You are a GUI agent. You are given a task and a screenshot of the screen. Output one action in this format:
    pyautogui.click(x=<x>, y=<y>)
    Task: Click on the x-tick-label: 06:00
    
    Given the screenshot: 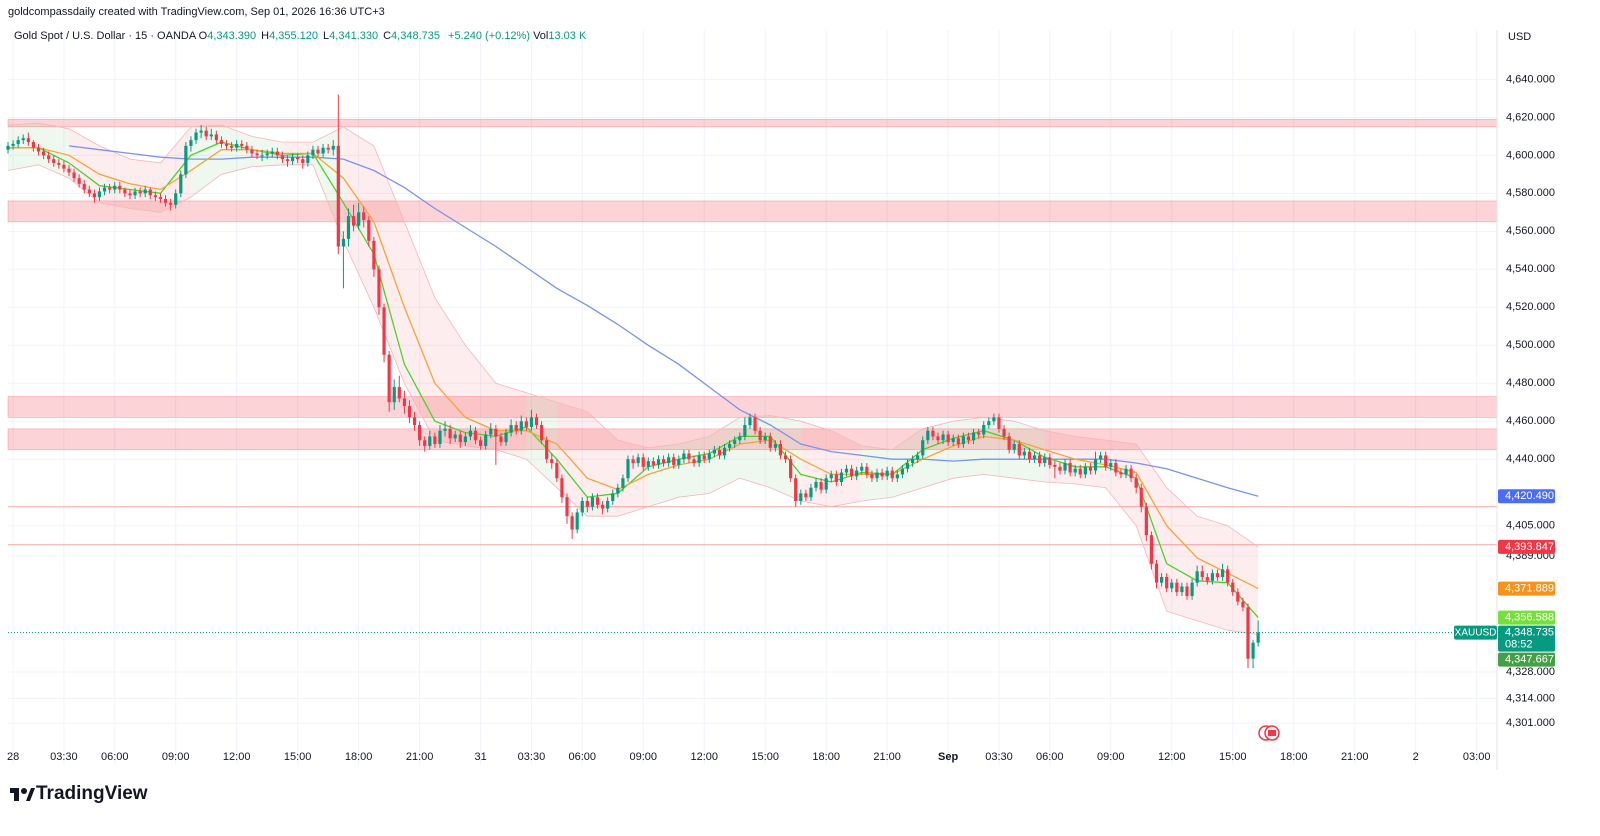 What is the action you would take?
    pyautogui.click(x=582, y=757)
    